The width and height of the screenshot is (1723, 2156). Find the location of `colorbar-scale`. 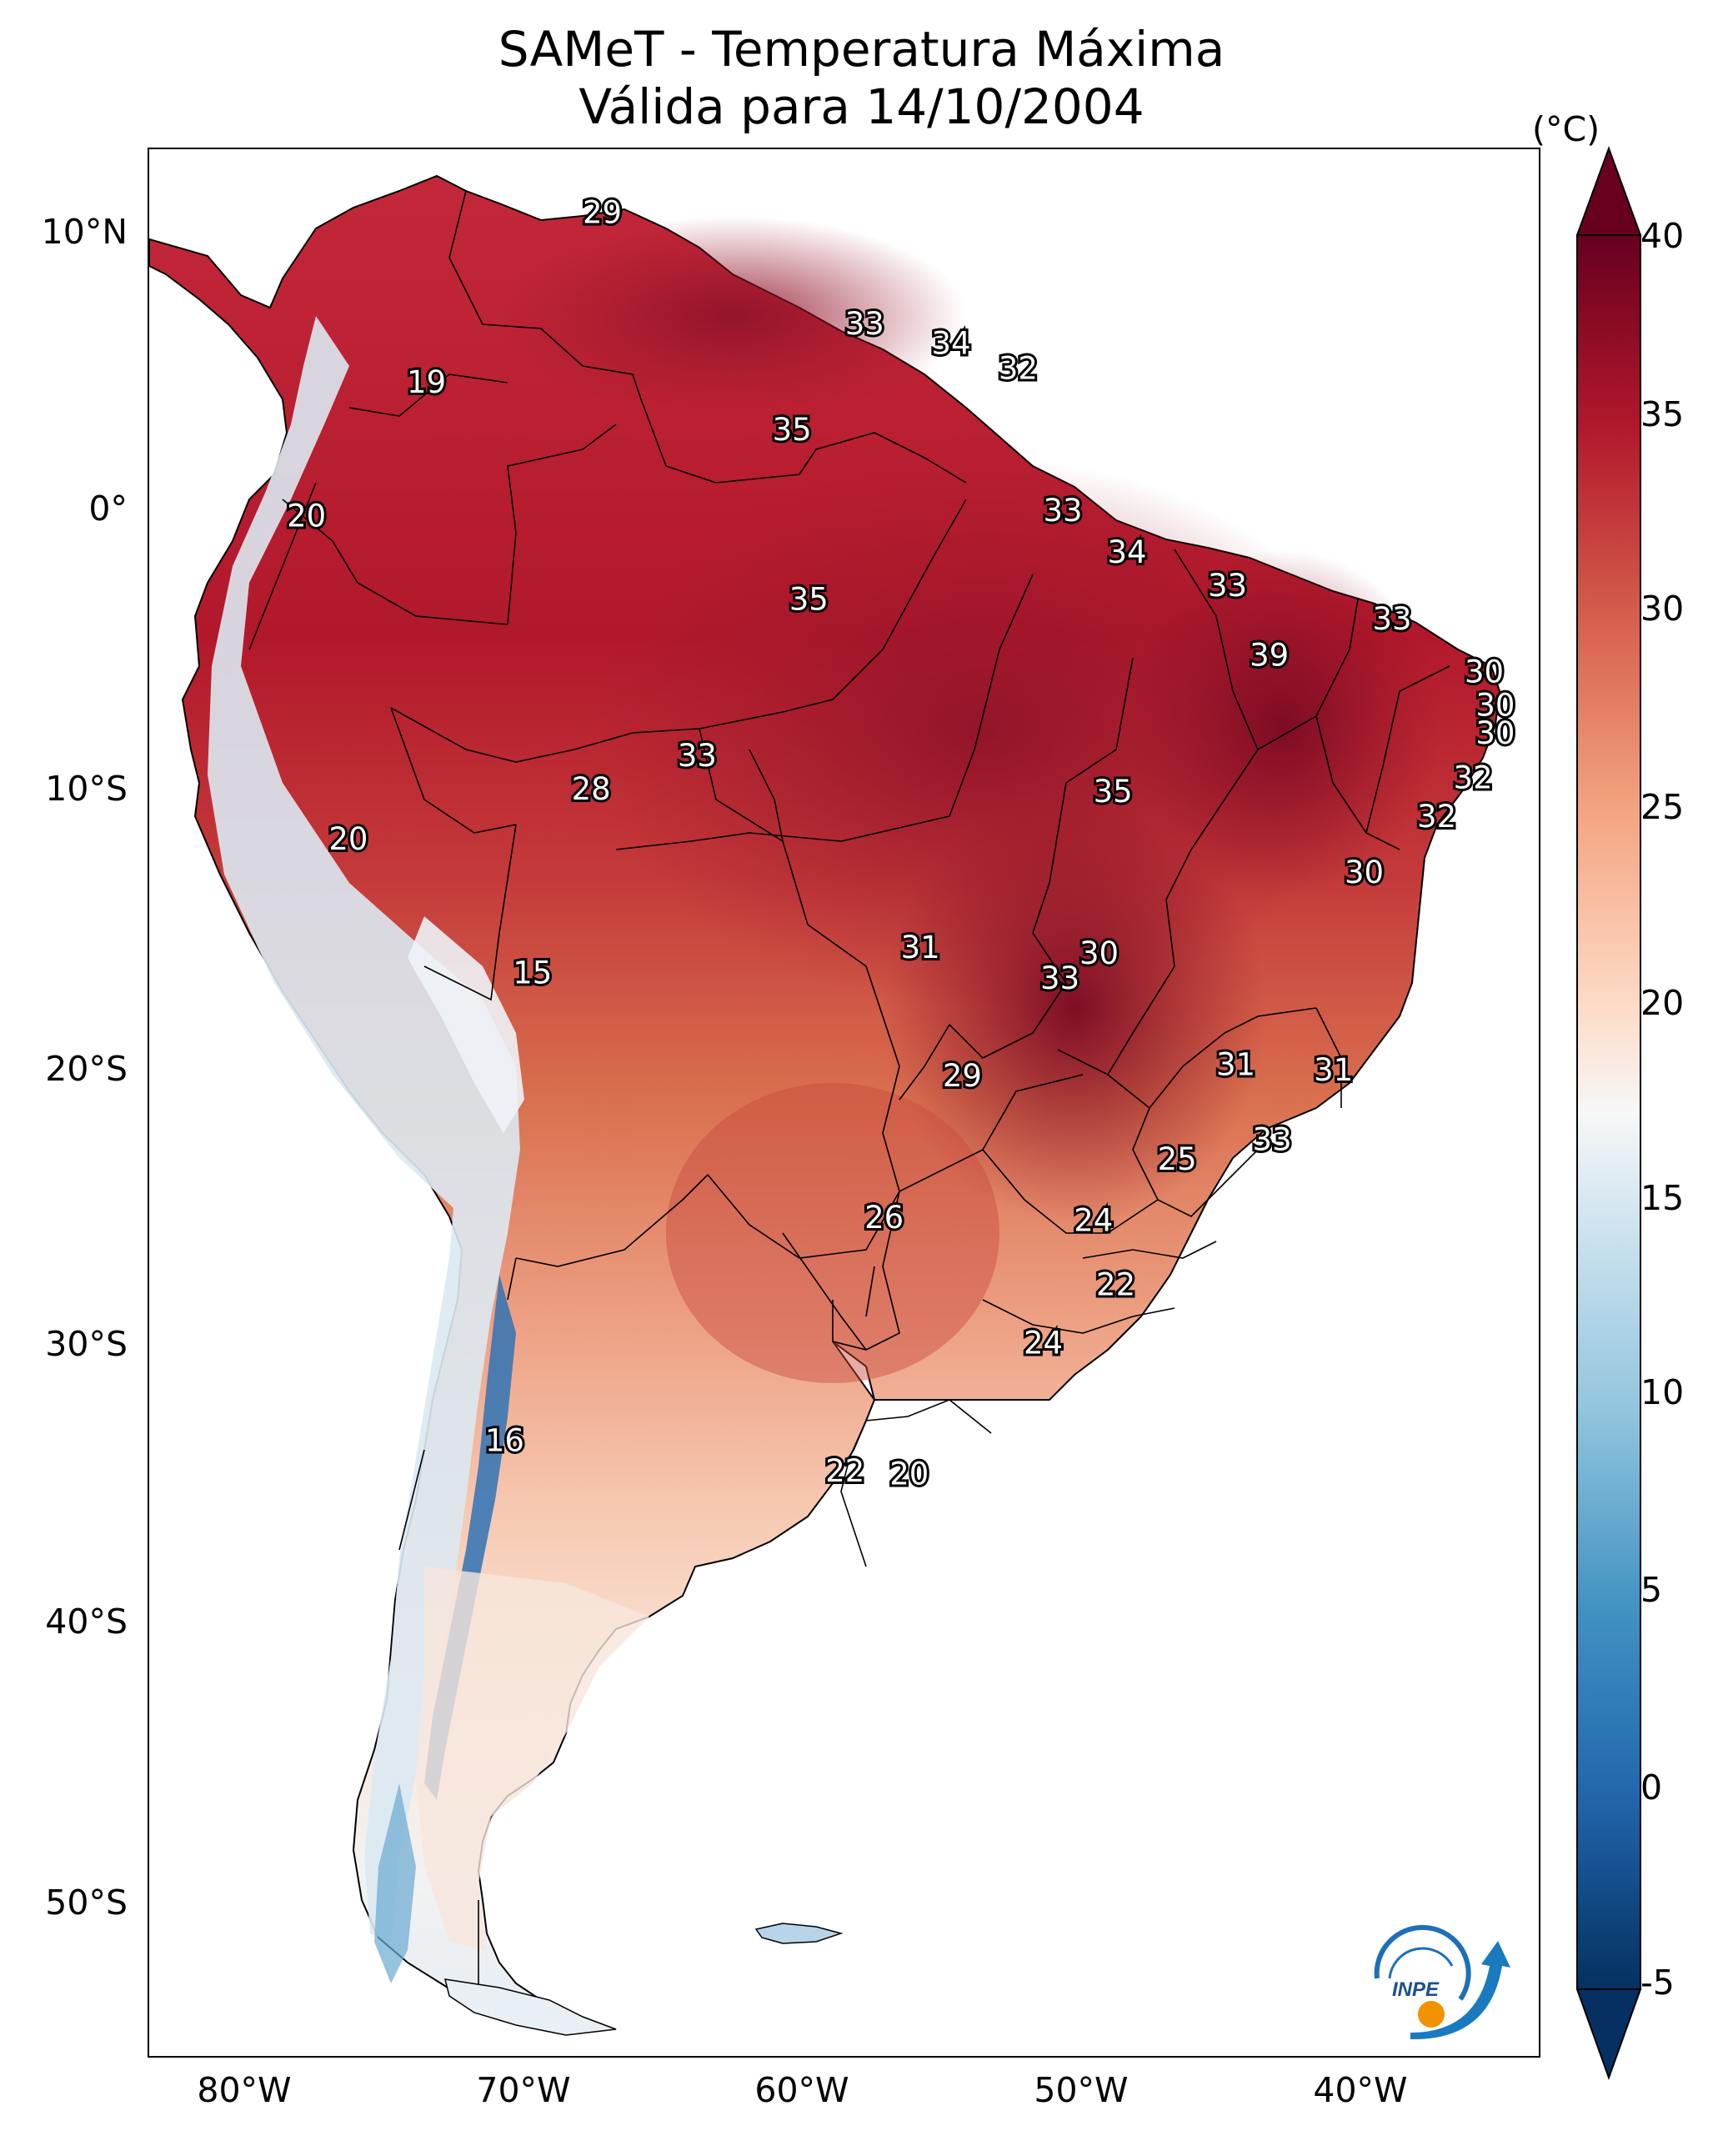

colorbar-scale is located at coordinates (1609, 1112).